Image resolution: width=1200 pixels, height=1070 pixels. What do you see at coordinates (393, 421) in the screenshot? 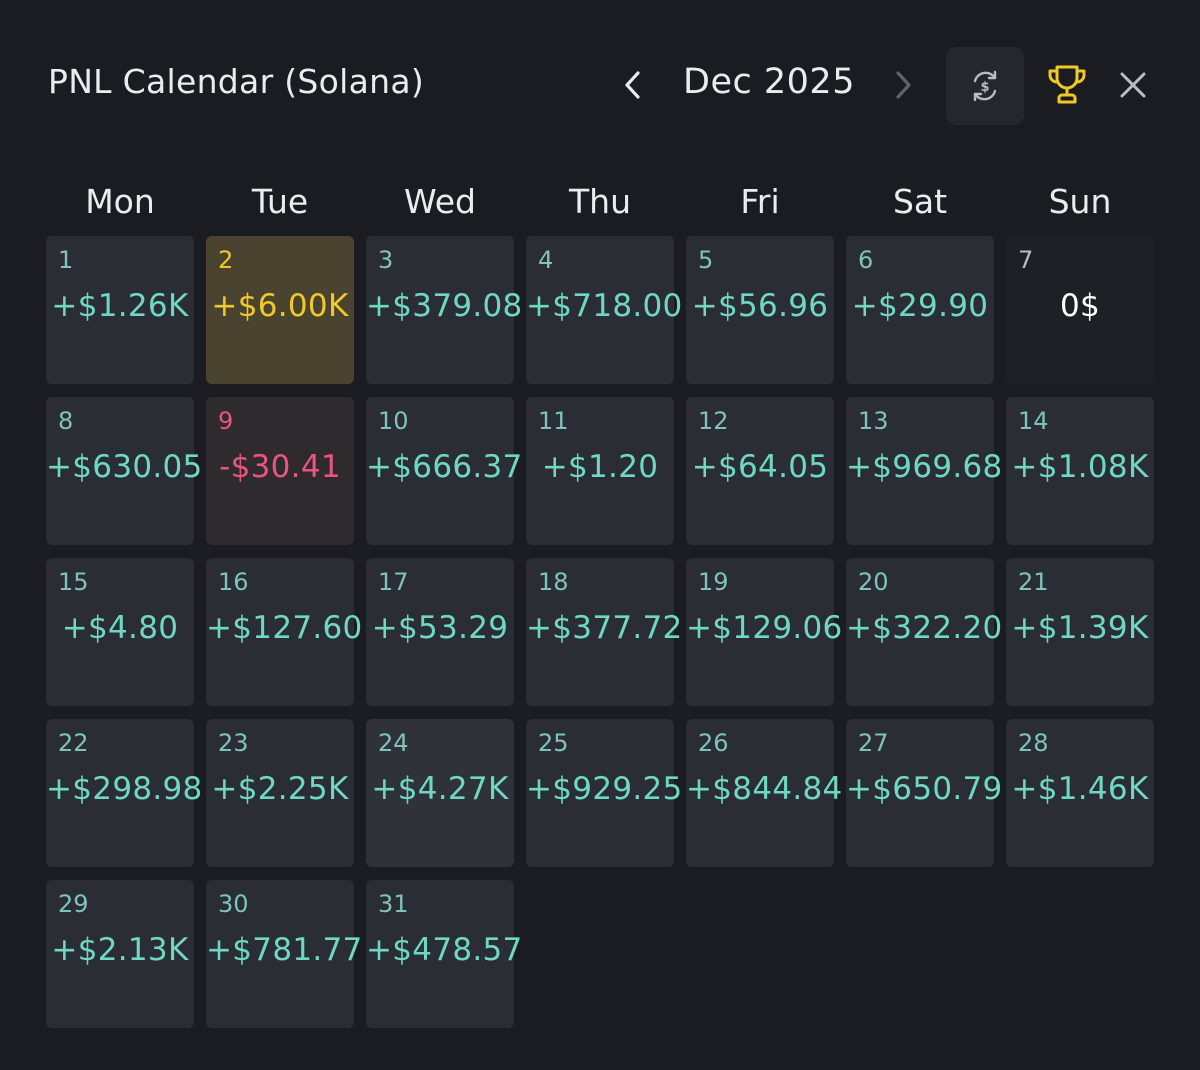
I see `day-number: 10` at bounding box center [393, 421].